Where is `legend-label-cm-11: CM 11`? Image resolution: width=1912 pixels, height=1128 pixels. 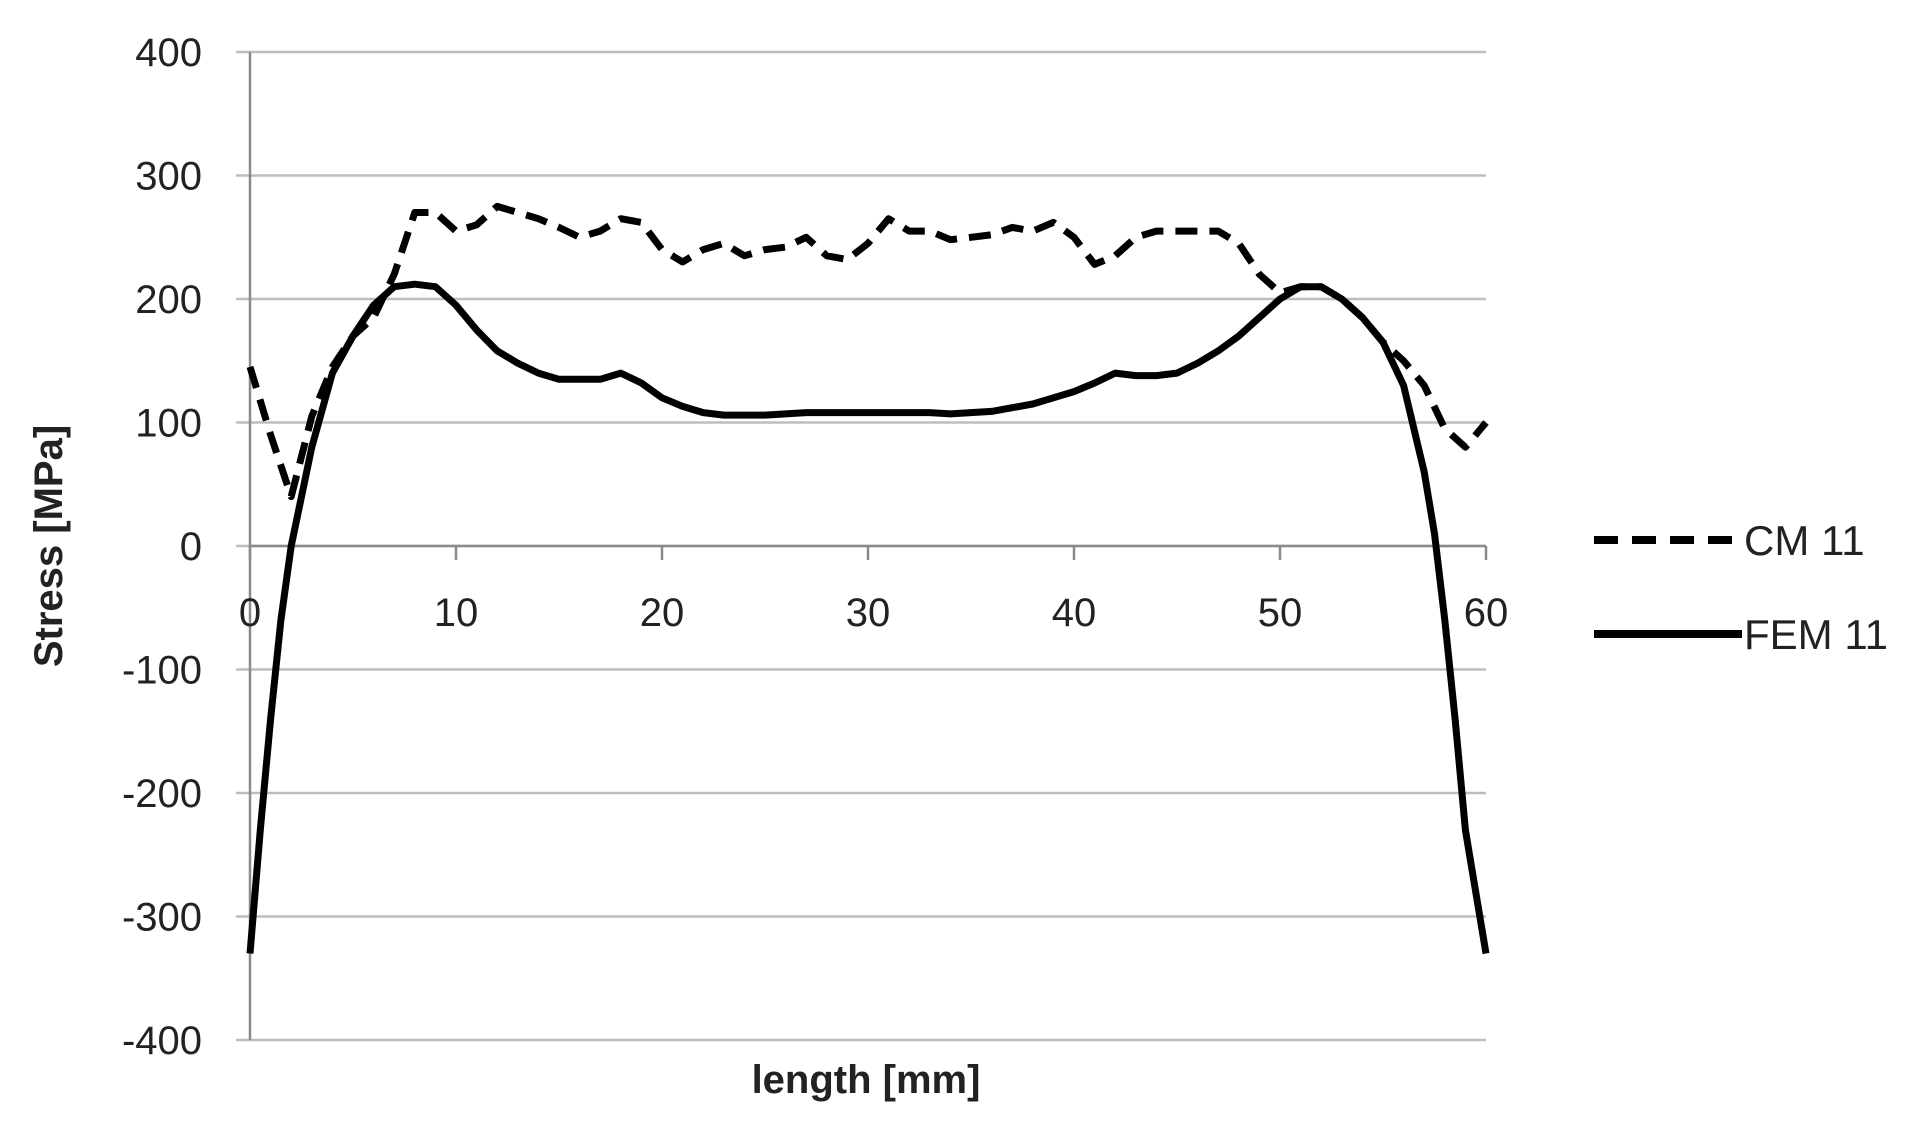
legend-label-cm-11: CM 11 is located at coordinates (1804, 540).